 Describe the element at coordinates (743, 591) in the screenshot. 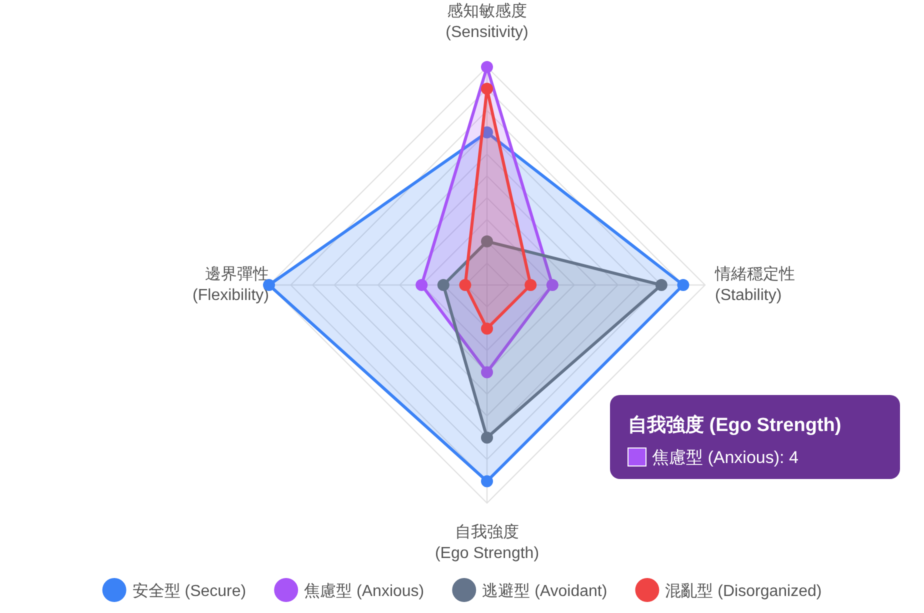

I see `legend-label: 混亂型 (Disorganized)` at that location.